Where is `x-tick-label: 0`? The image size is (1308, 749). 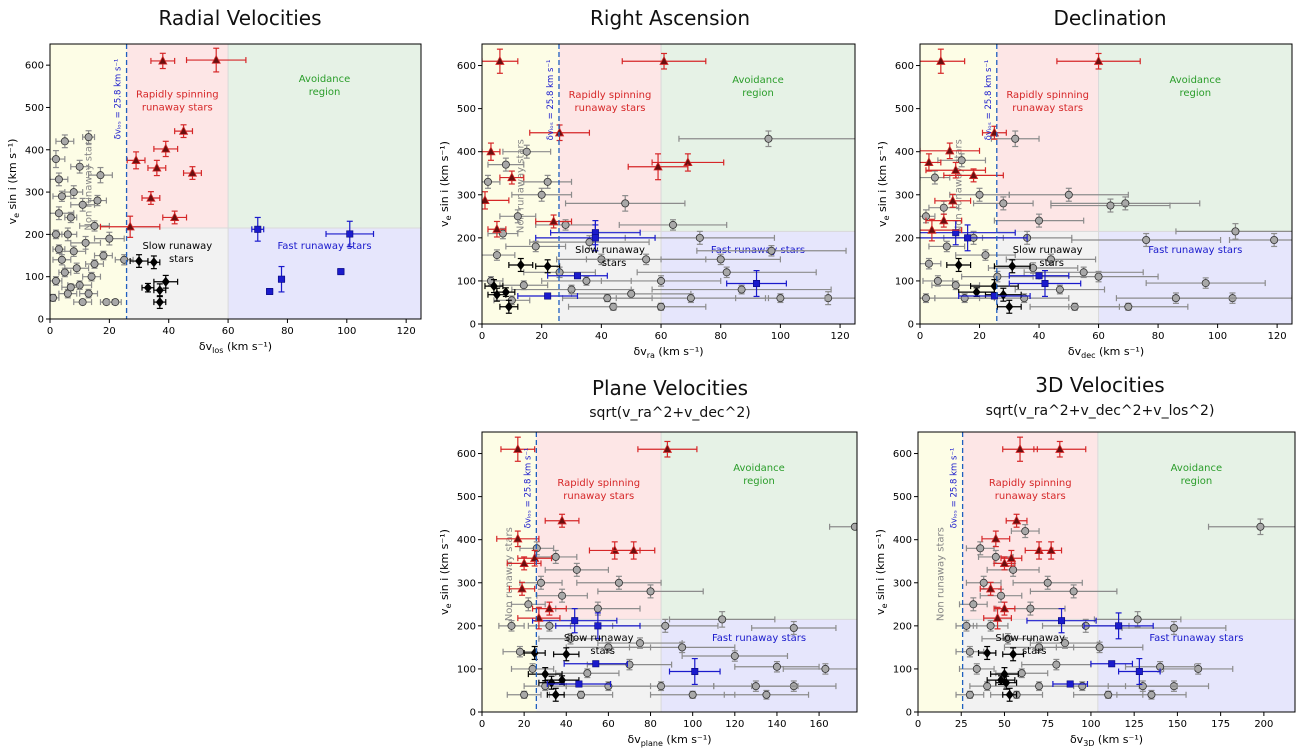
x-tick-label: 0 is located at coordinates (920, 336).